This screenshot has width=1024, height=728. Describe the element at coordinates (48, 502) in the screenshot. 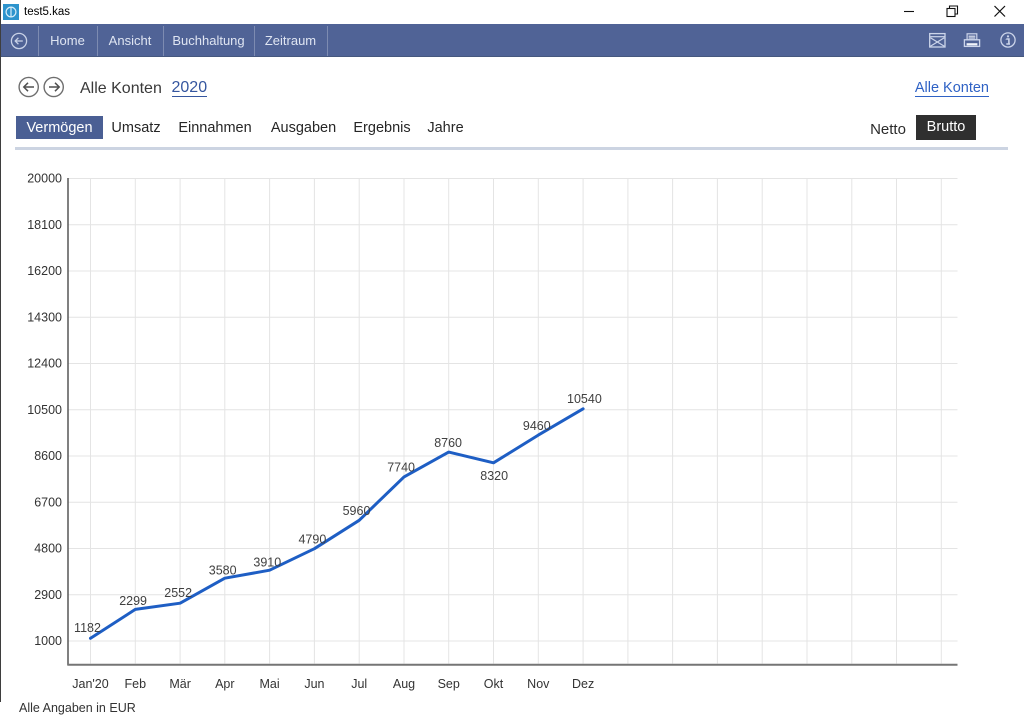

I see `svg-text: 6700` at that location.